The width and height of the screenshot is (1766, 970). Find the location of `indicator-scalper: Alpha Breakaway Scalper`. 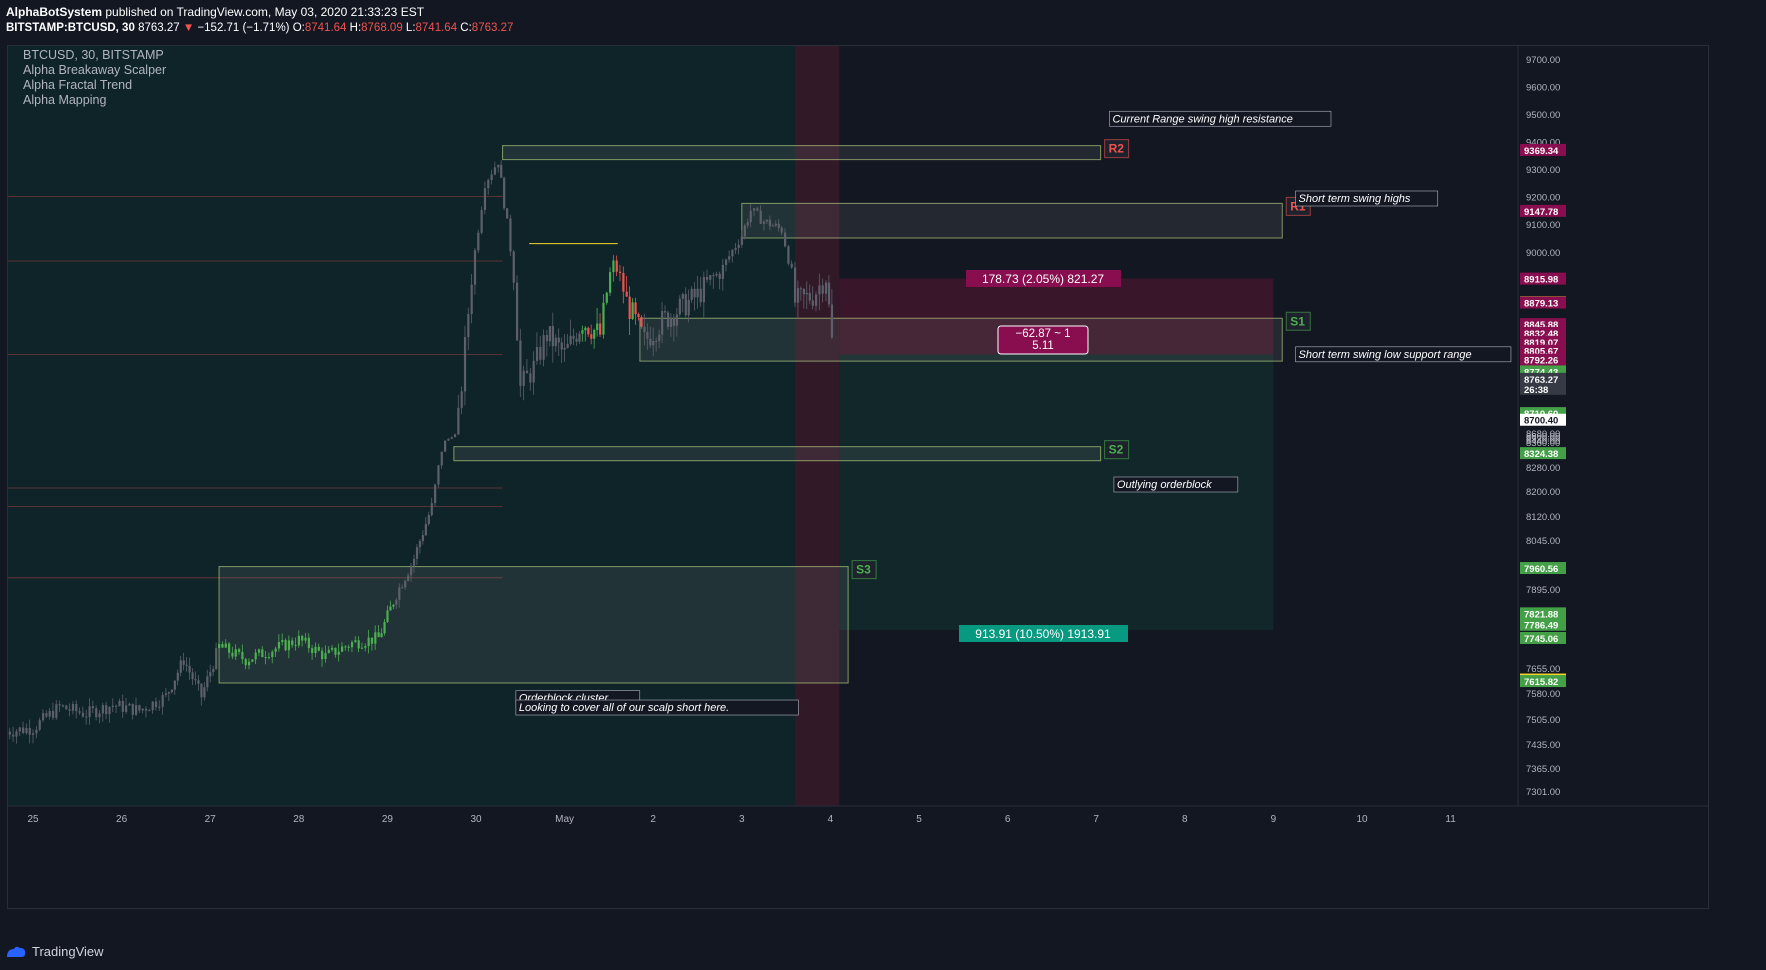

indicator-scalper: Alpha Breakaway Scalper is located at coordinates (95, 70).